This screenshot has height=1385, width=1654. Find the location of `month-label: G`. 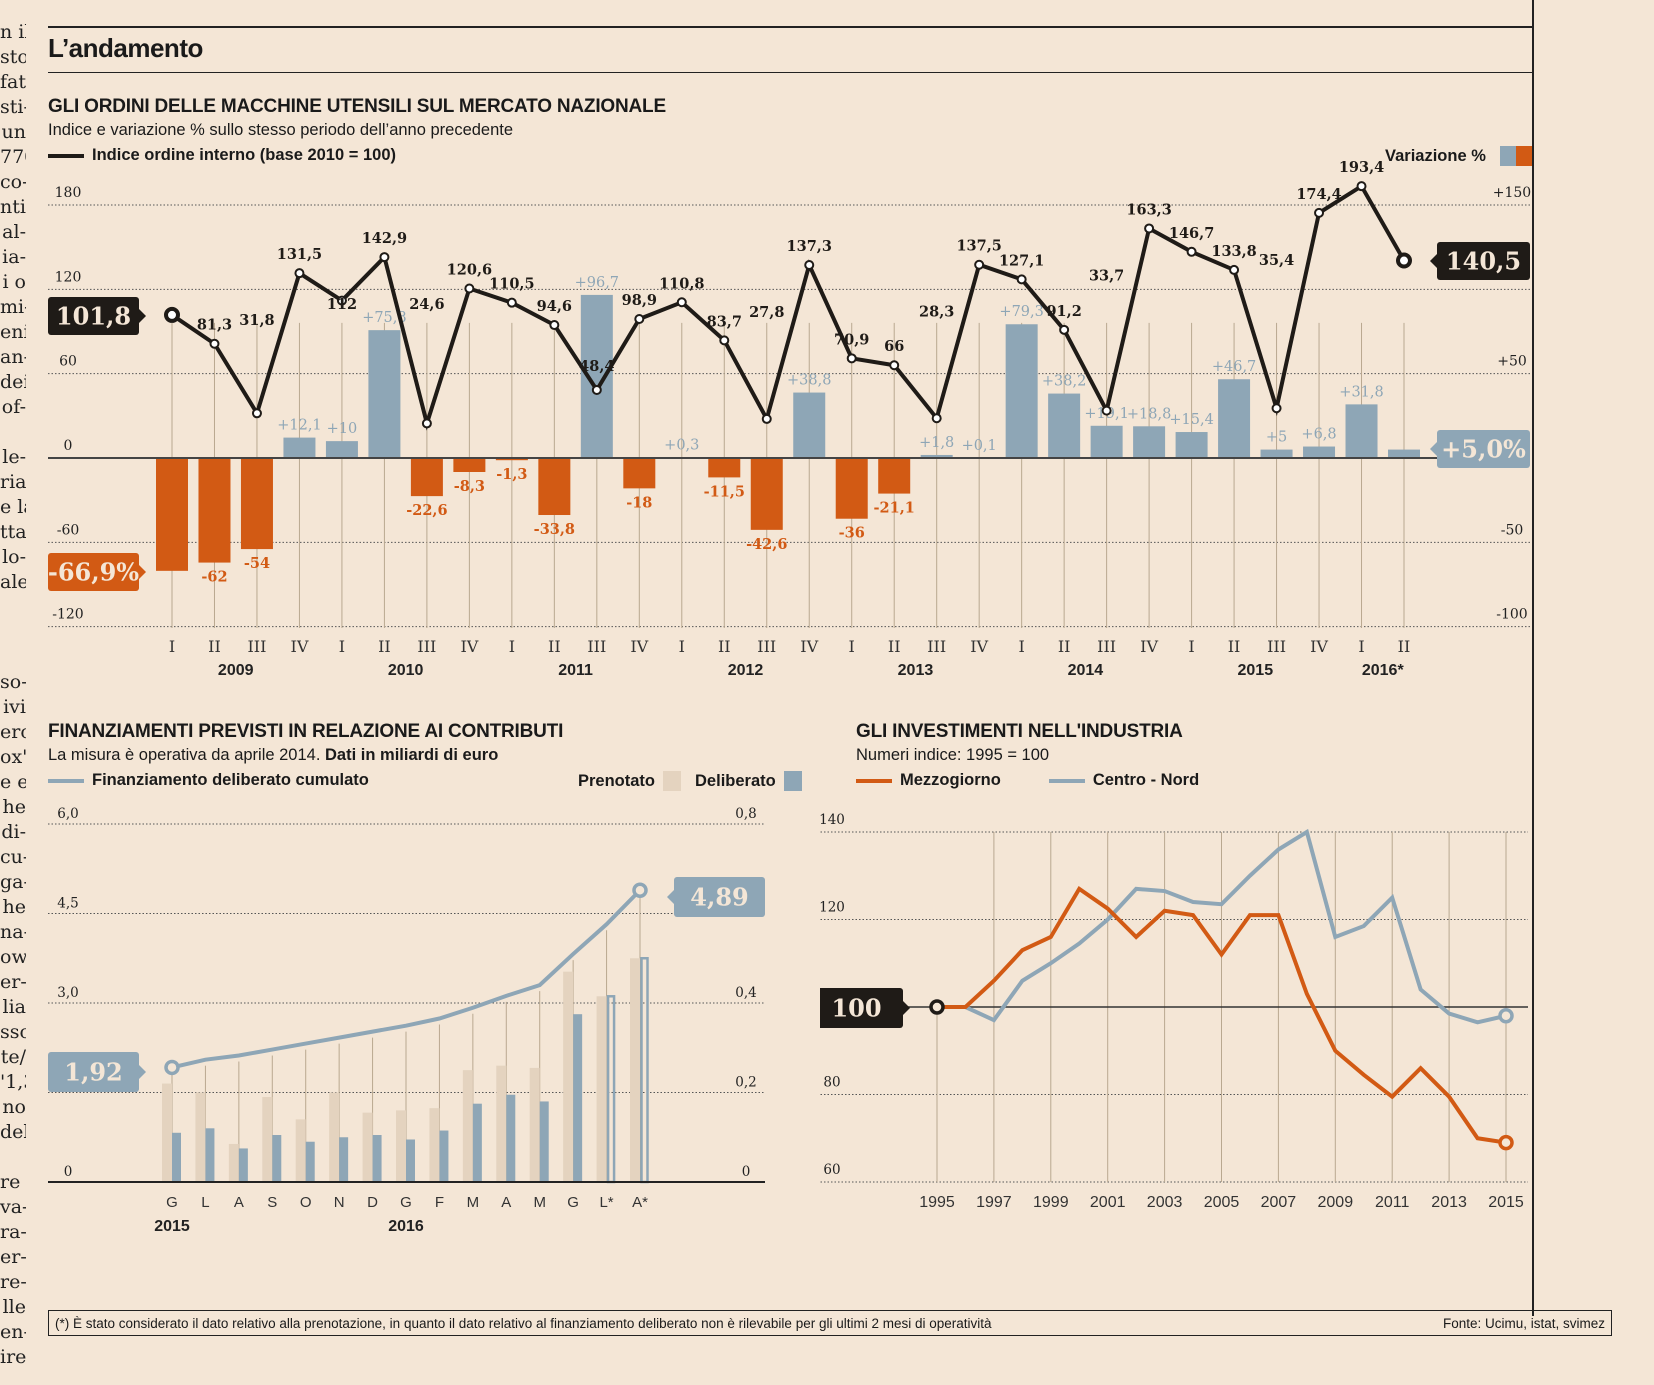

month-label: G is located at coordinates (406, 1202).